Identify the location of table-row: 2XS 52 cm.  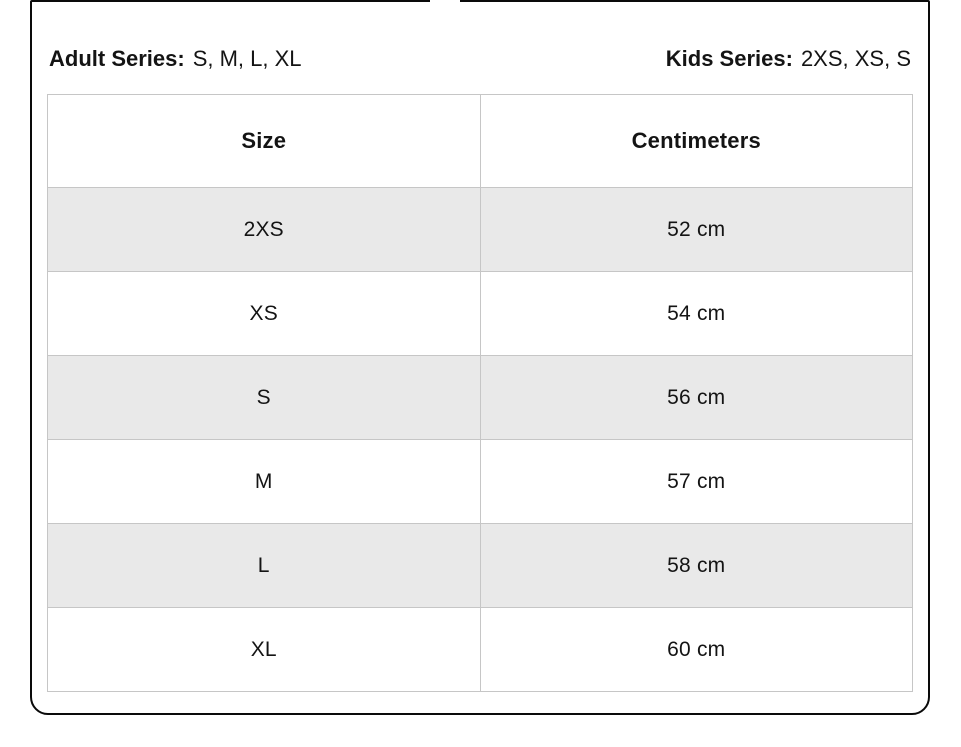
(480, 229).